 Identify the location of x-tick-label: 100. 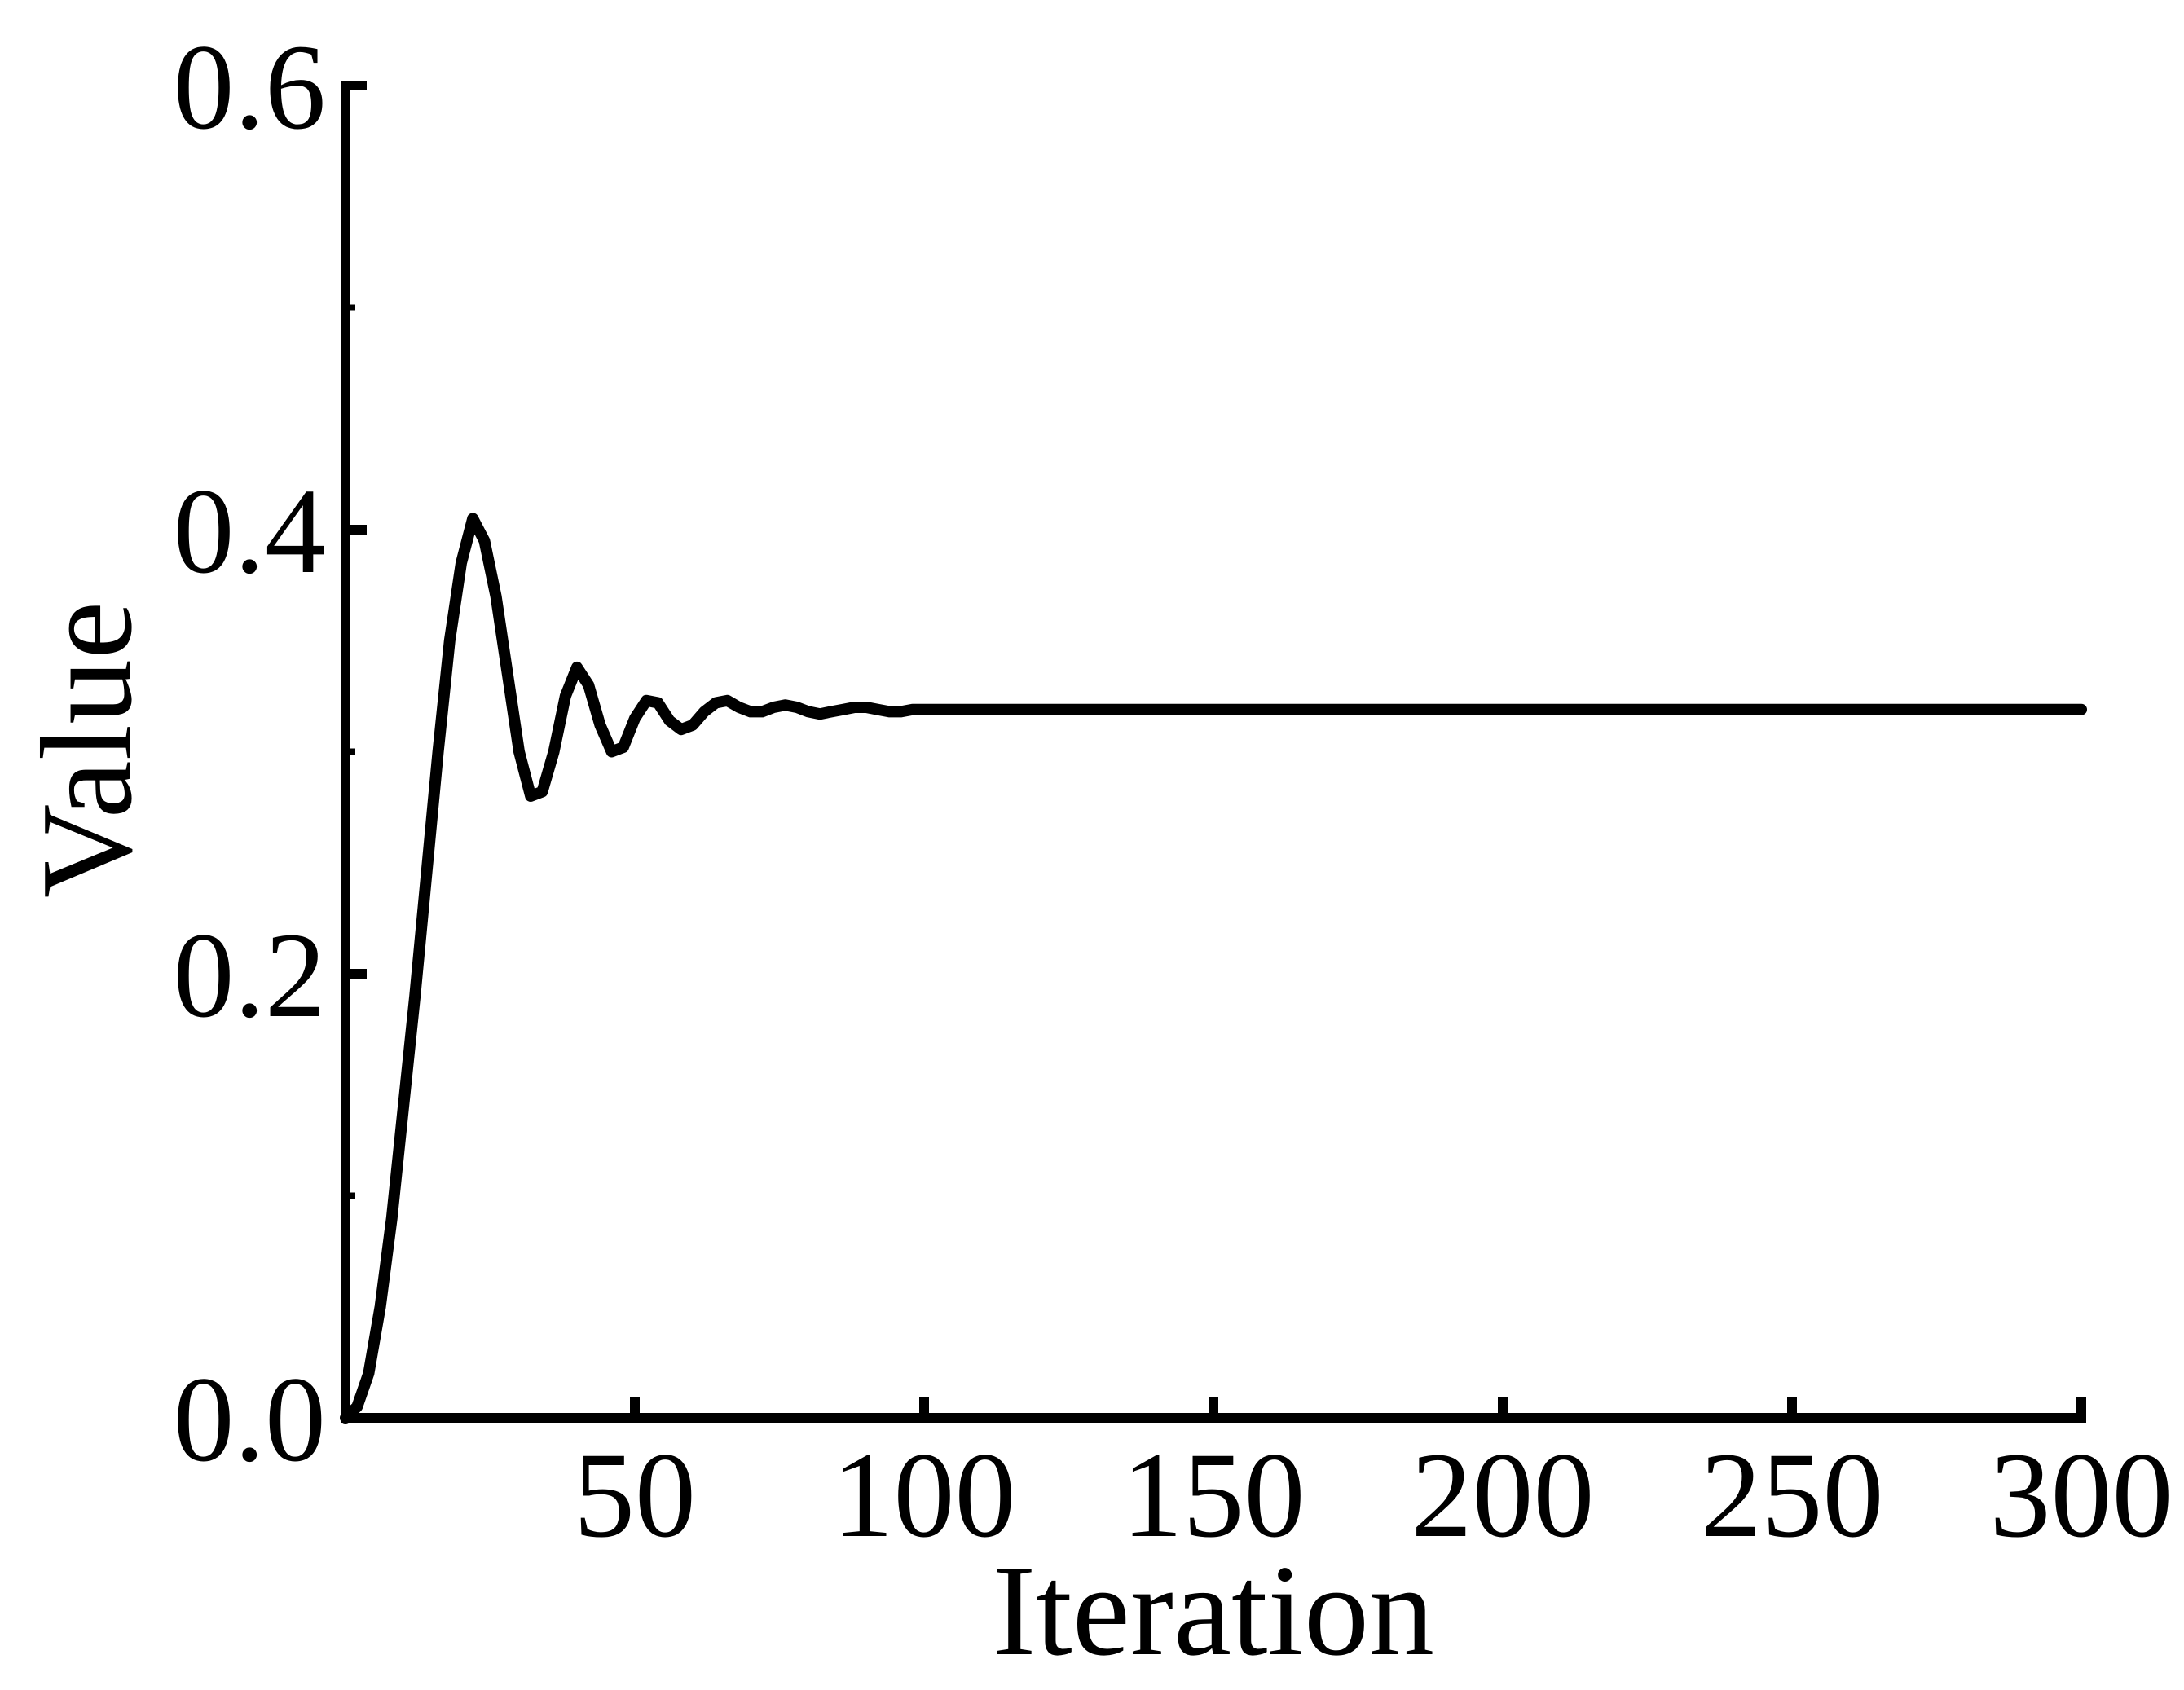
(925, 1495).